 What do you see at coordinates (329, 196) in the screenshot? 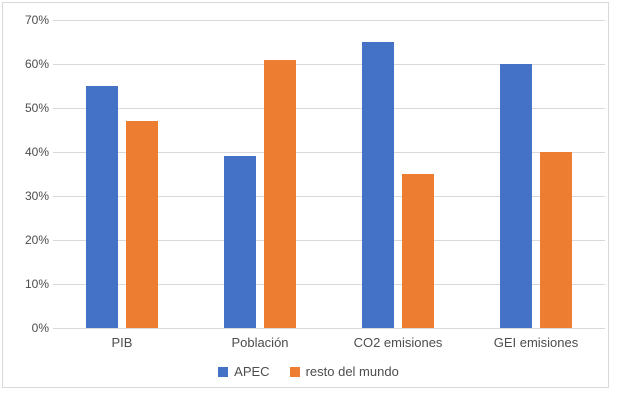
I see `gridline-30%` at bounding box center [329, 196].